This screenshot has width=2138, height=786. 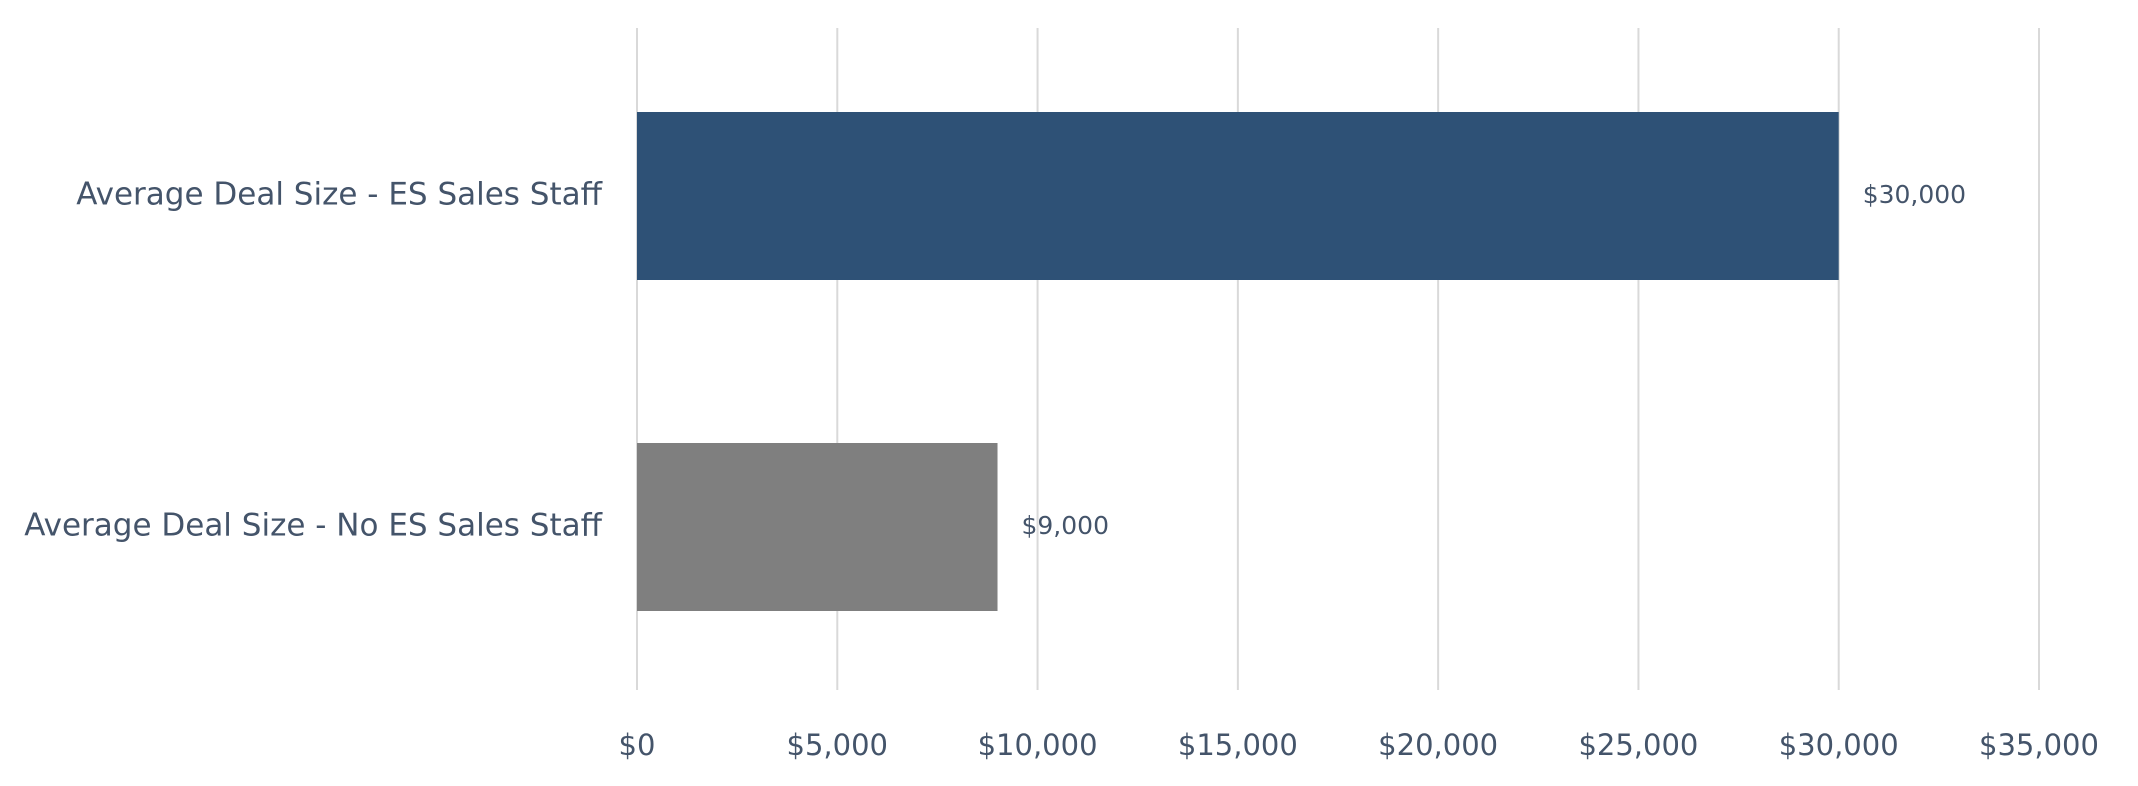 I want to click on data-label-0: $30,000, so click(x=1914, y=194).